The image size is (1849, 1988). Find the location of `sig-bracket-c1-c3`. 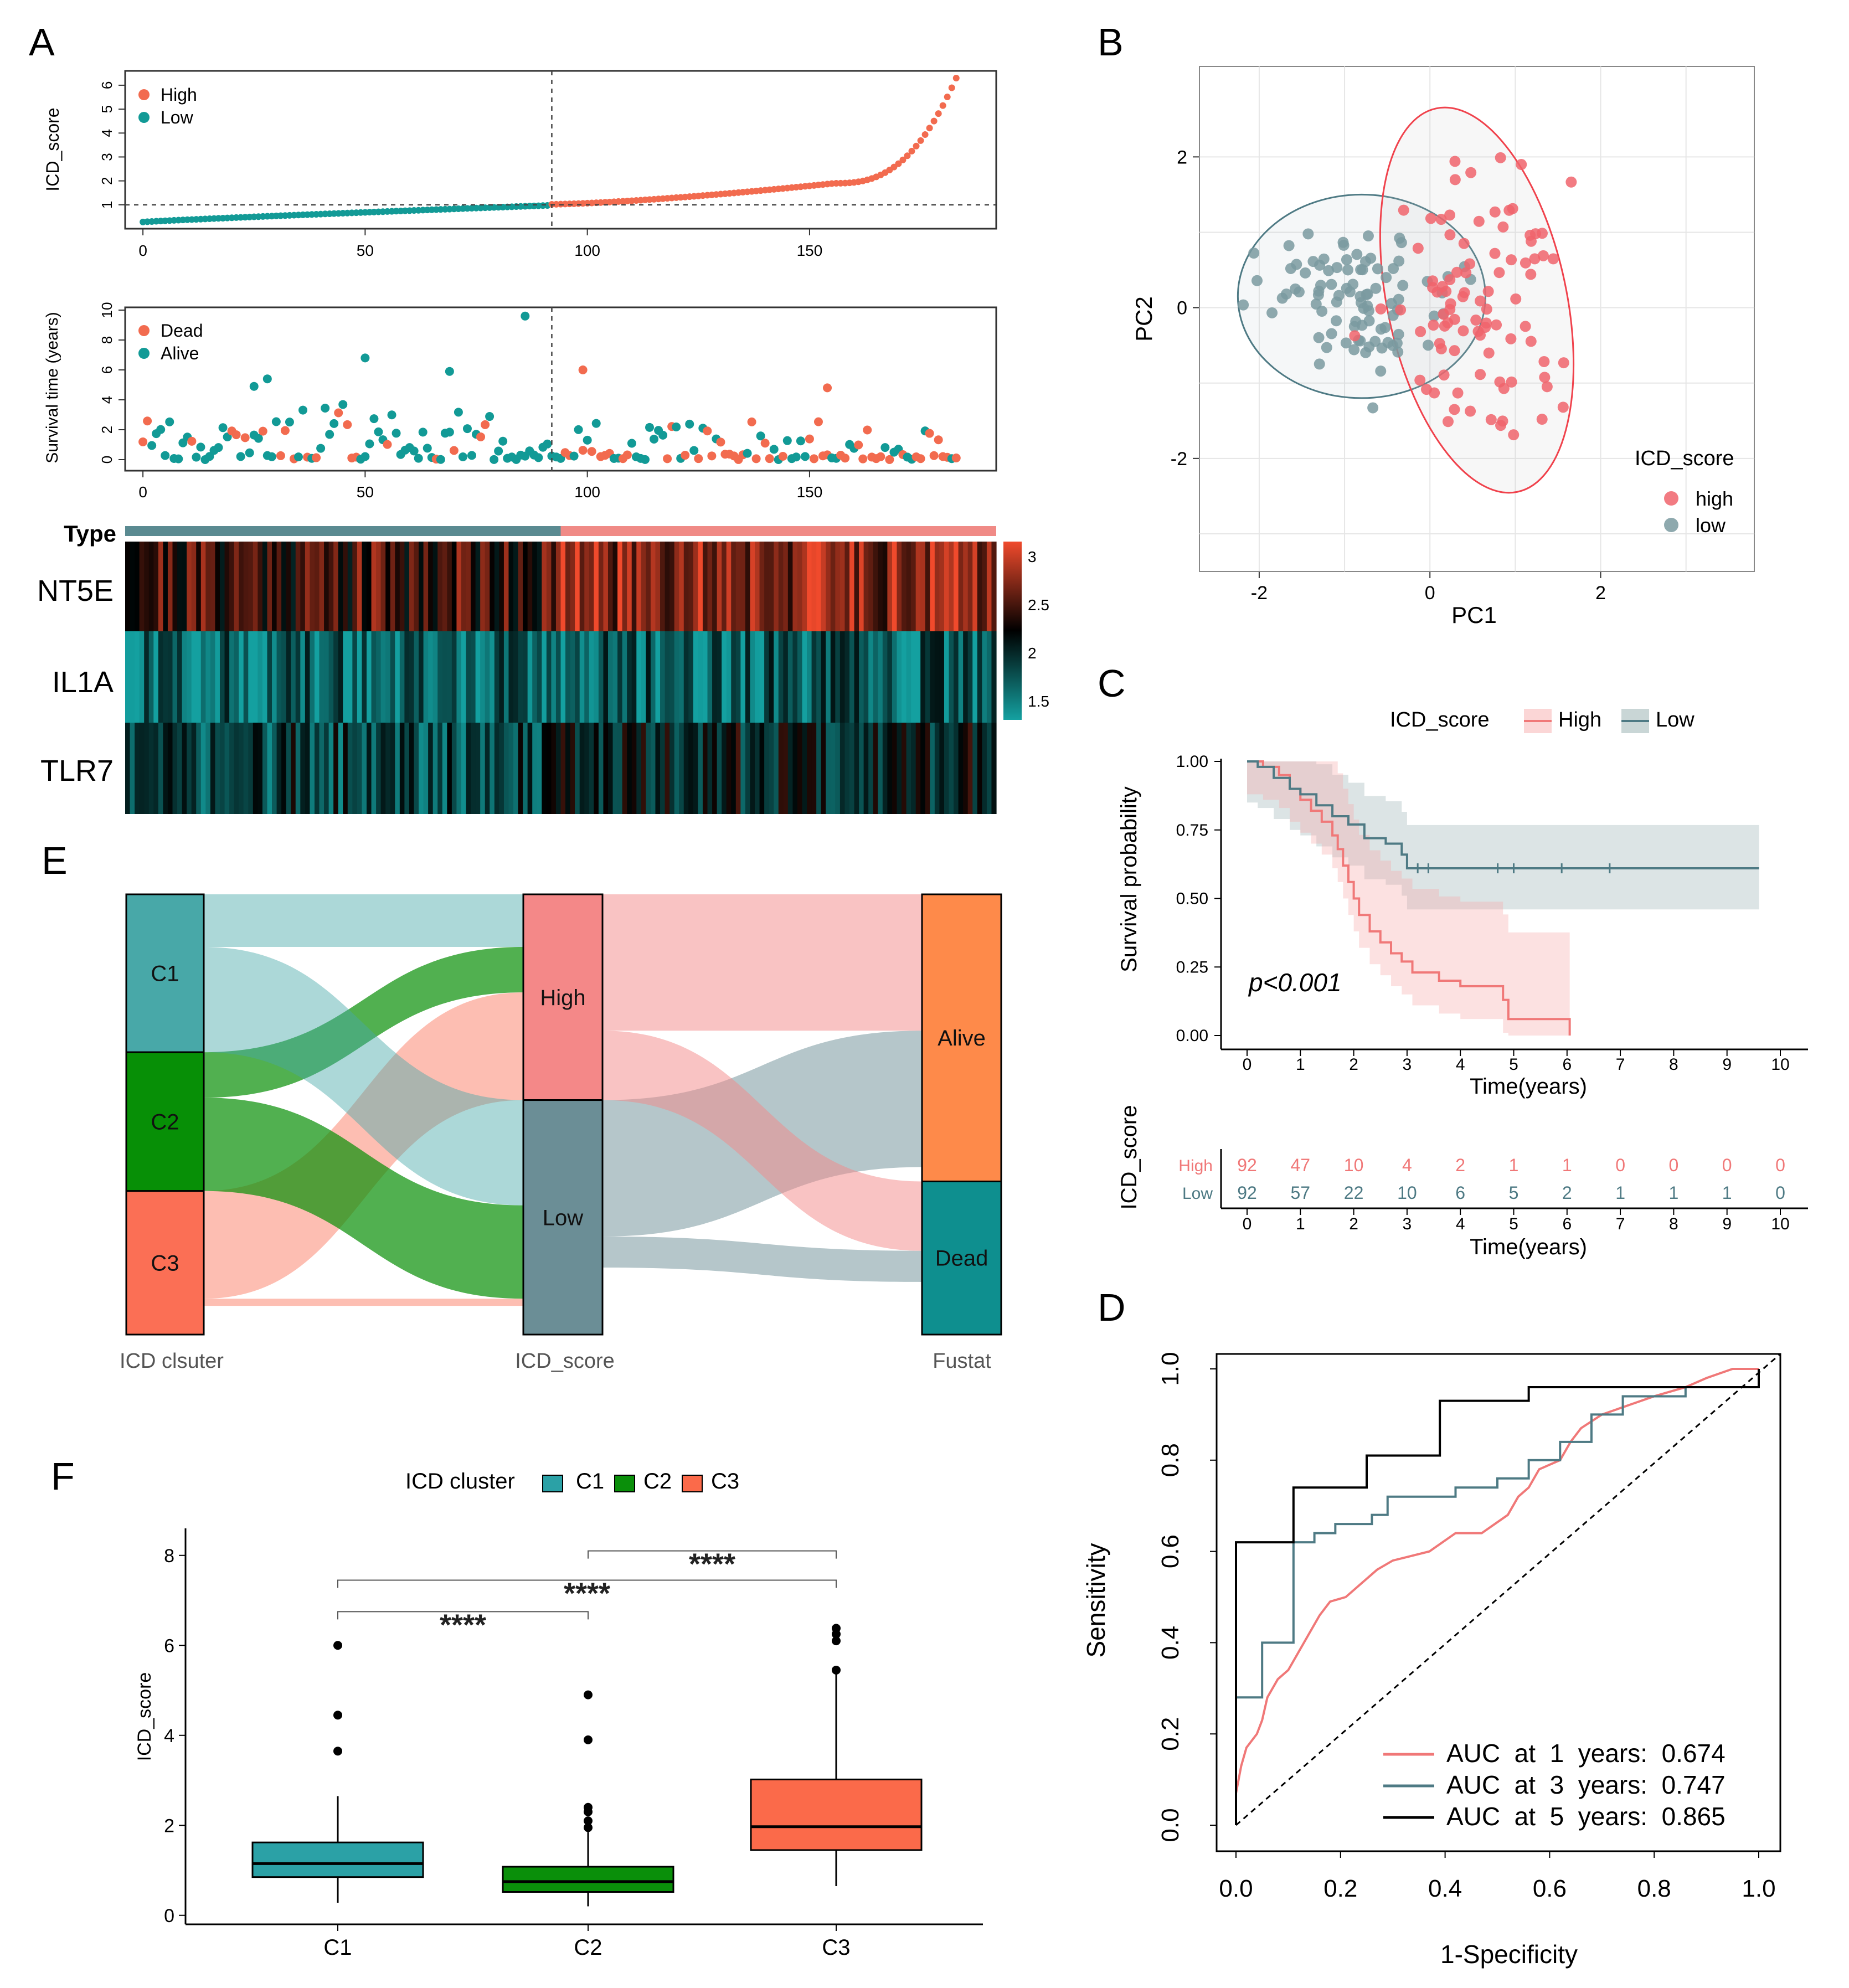

sig-bracket-c1-c3 is located at coordinates (587, 1583).